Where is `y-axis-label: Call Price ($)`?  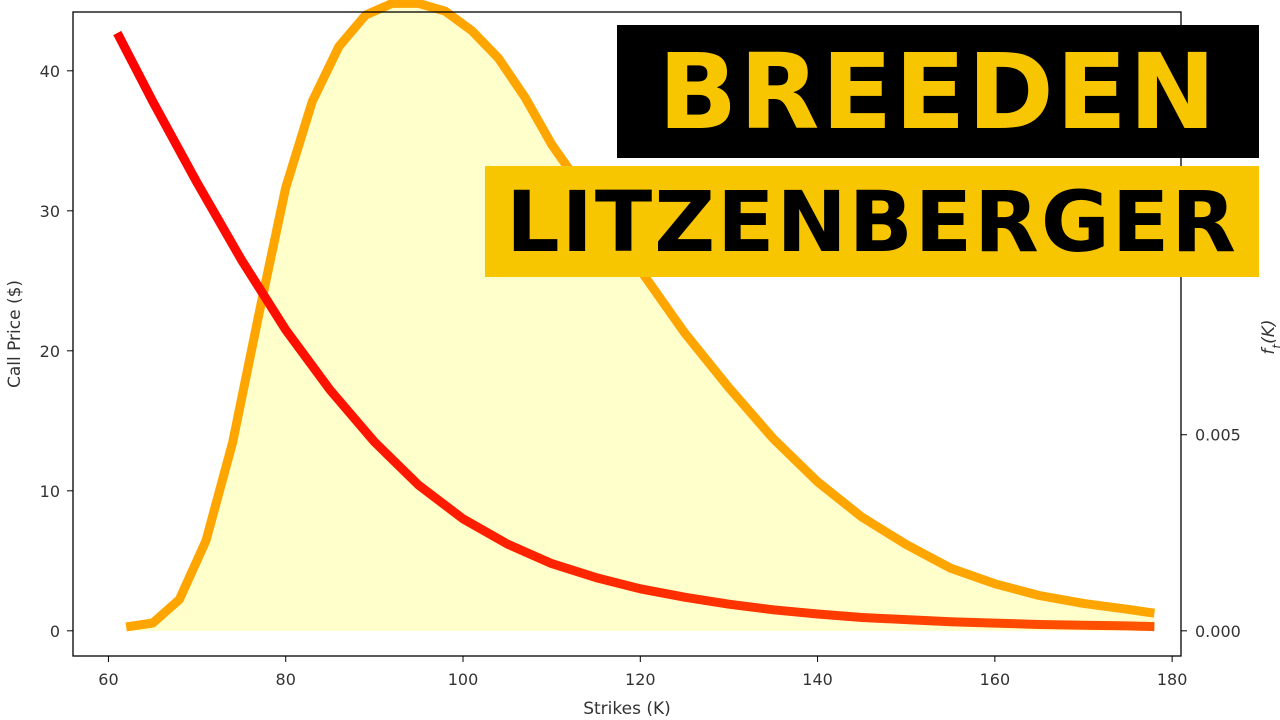
y-axis-label: Call Price ($) is located at coordinates (15, 334).